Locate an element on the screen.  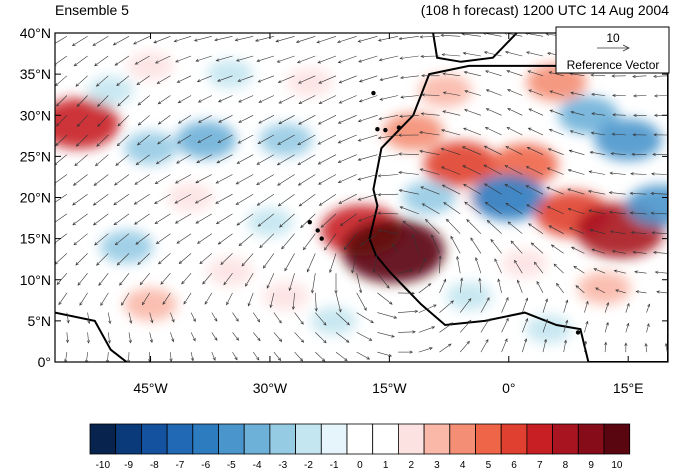
island is located at coordinates (385, 130).